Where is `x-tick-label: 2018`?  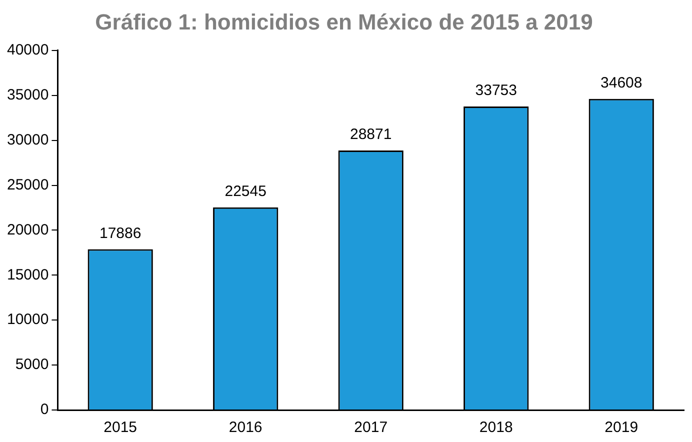
x-tick-label: 2018 is located at coordinates (496, 427).